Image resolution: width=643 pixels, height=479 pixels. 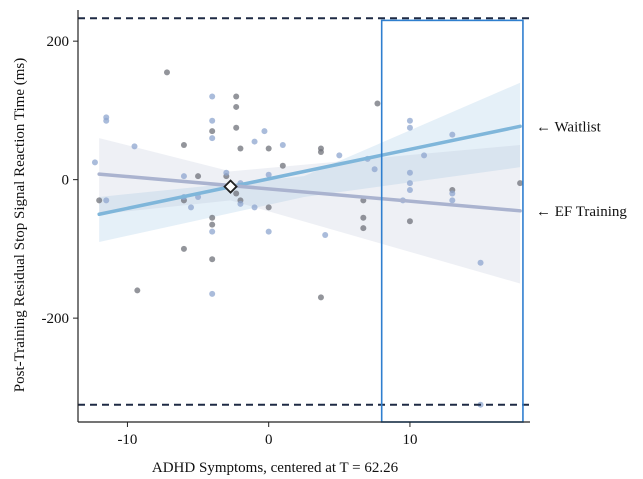 I want to click on series-label-ef-training: ← EF Training, so click(x=581, y=212).